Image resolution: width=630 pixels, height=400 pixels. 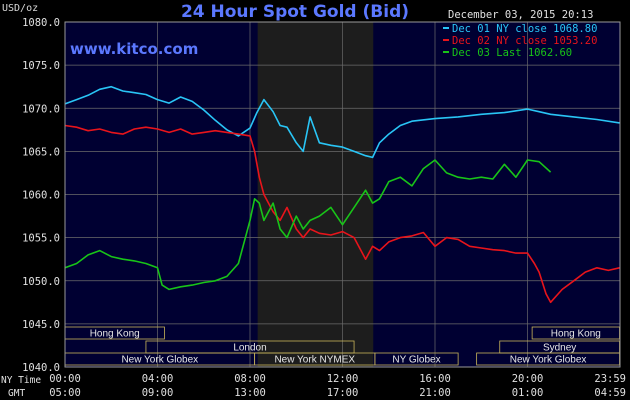 What do you see at coordinates (41, 325) in the screenshot?
I see `y-tick-label: 1045.0` at bounding box center [41, 325].